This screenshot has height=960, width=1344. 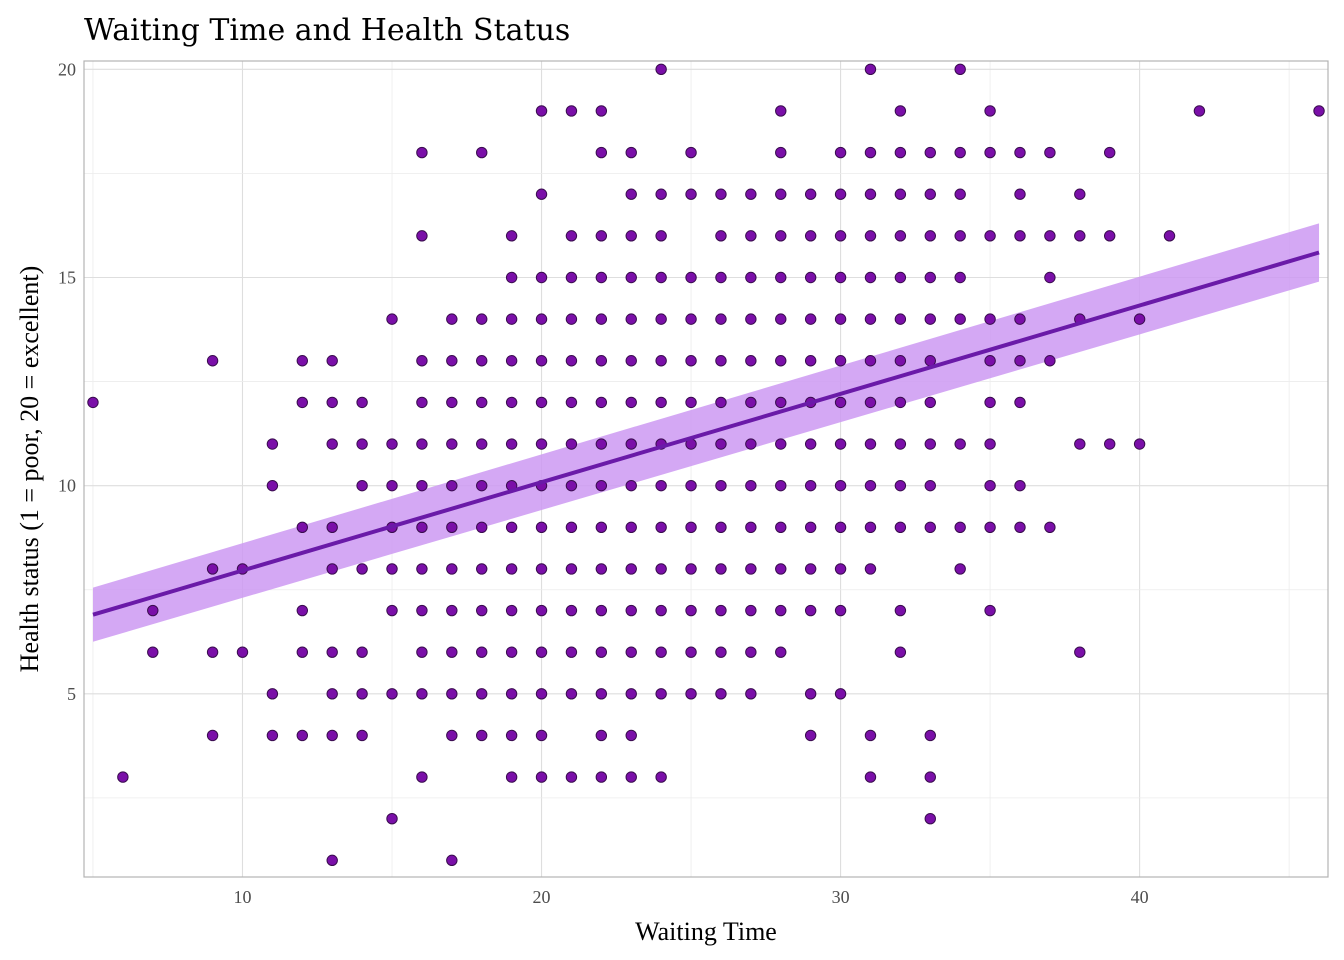 I want to click on x-axis-title: Waiting Time, so click(x=706, y=931).